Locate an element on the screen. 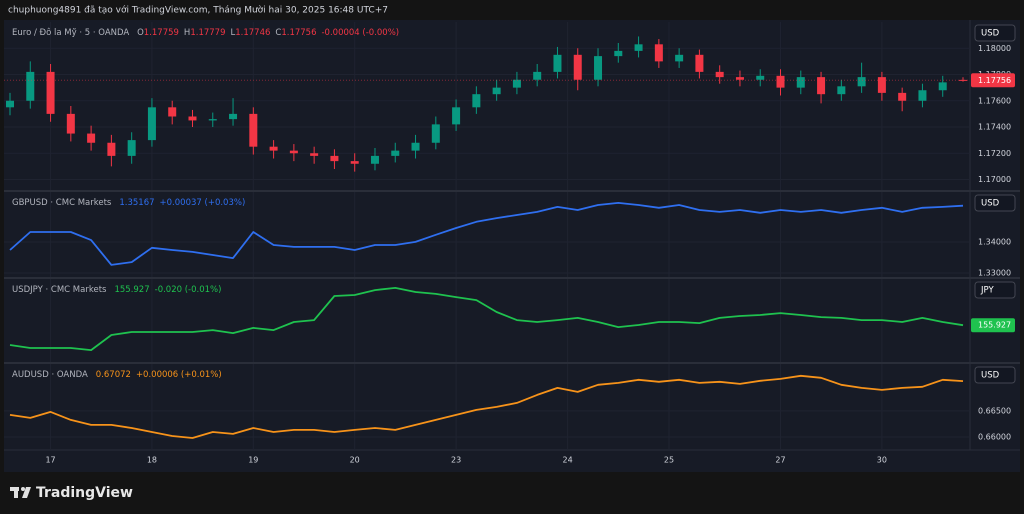 The height and width of the screenshot is (514, 1024). pane-title: USDJPY · CMC Markets is located at coordinates (59, 290).